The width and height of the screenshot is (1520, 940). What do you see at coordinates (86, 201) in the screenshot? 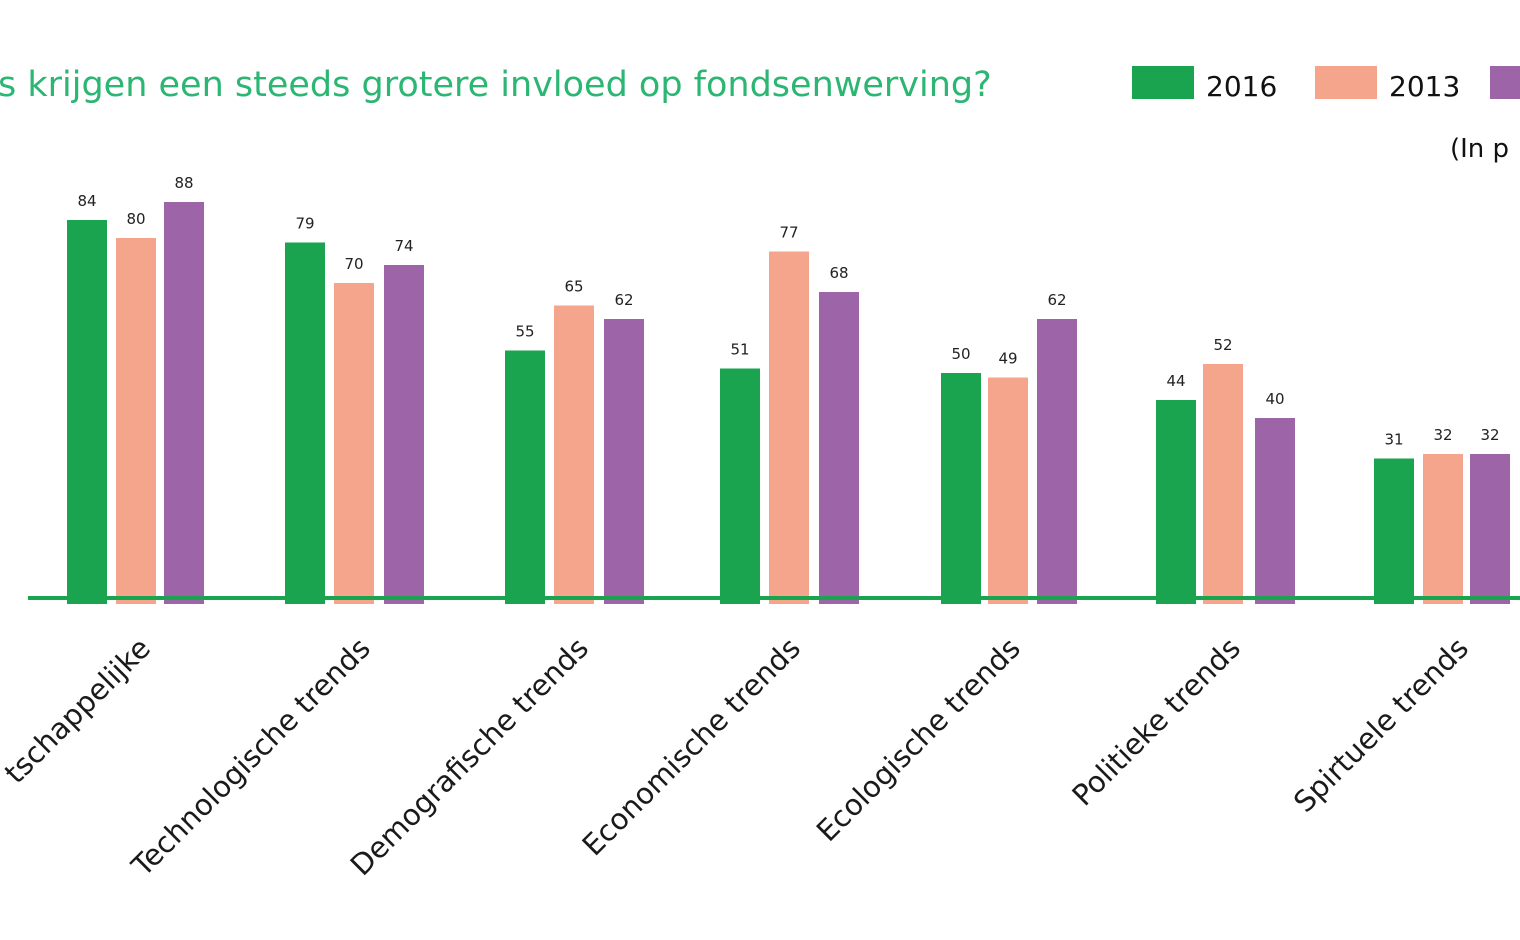
I see `value-label: 84` at bounding box center [86, 201].